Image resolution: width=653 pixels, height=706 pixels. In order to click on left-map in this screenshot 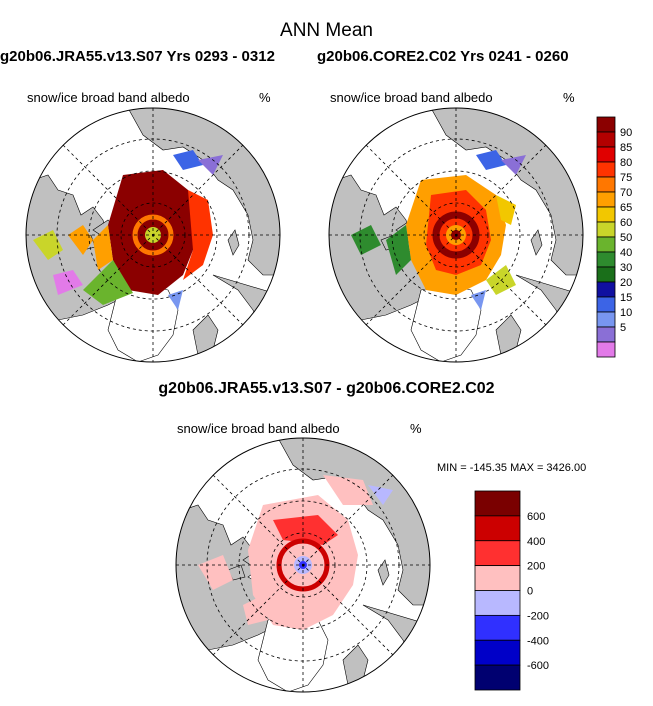, I will do `click(153, 235)`.